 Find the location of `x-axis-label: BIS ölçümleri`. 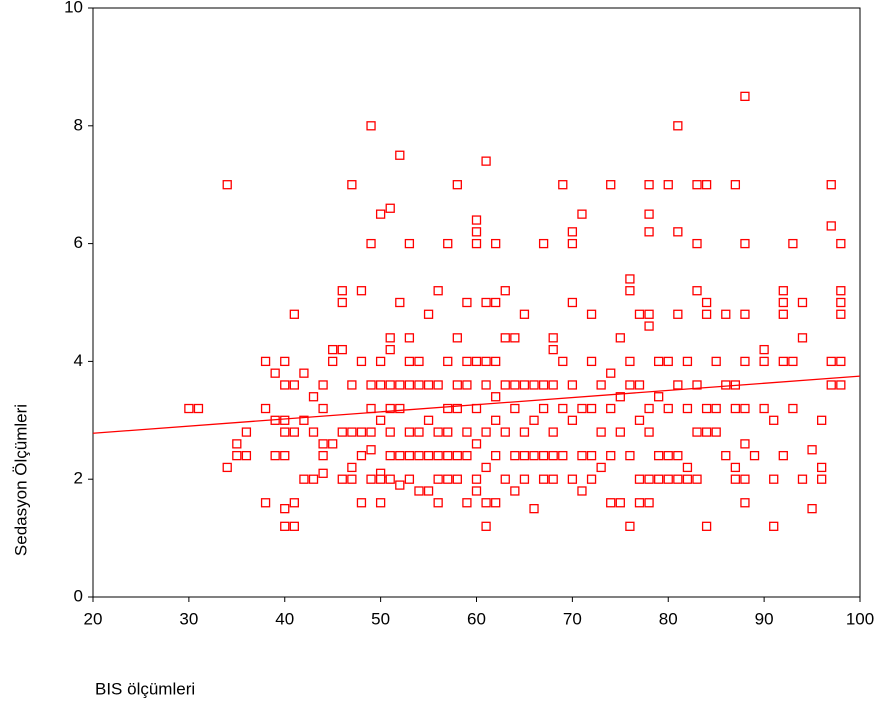

x-axis-label: BIS ölçümleri is located at coordinates (145, 688).